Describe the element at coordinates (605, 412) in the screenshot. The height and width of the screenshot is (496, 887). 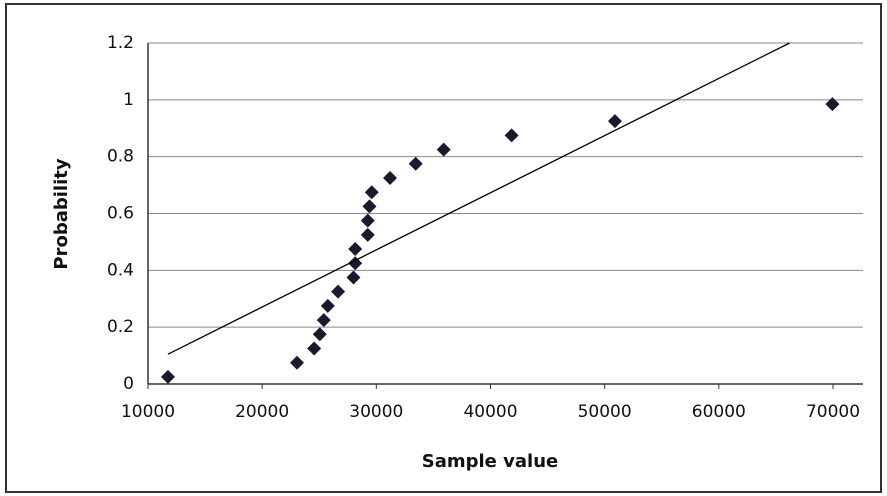
I see `x-tick-label: 50000` at that location.